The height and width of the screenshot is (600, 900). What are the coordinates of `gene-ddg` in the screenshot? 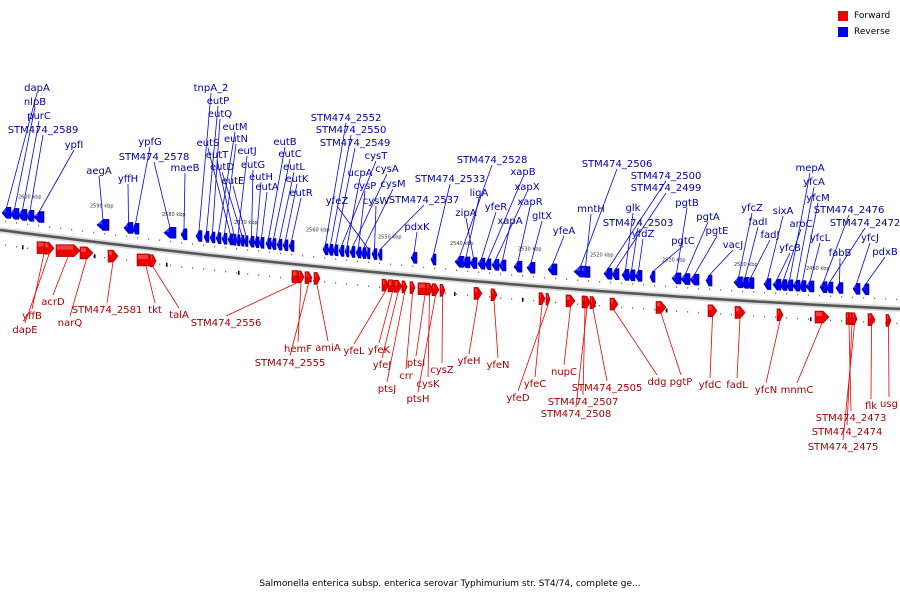 It's located at (614, 304).